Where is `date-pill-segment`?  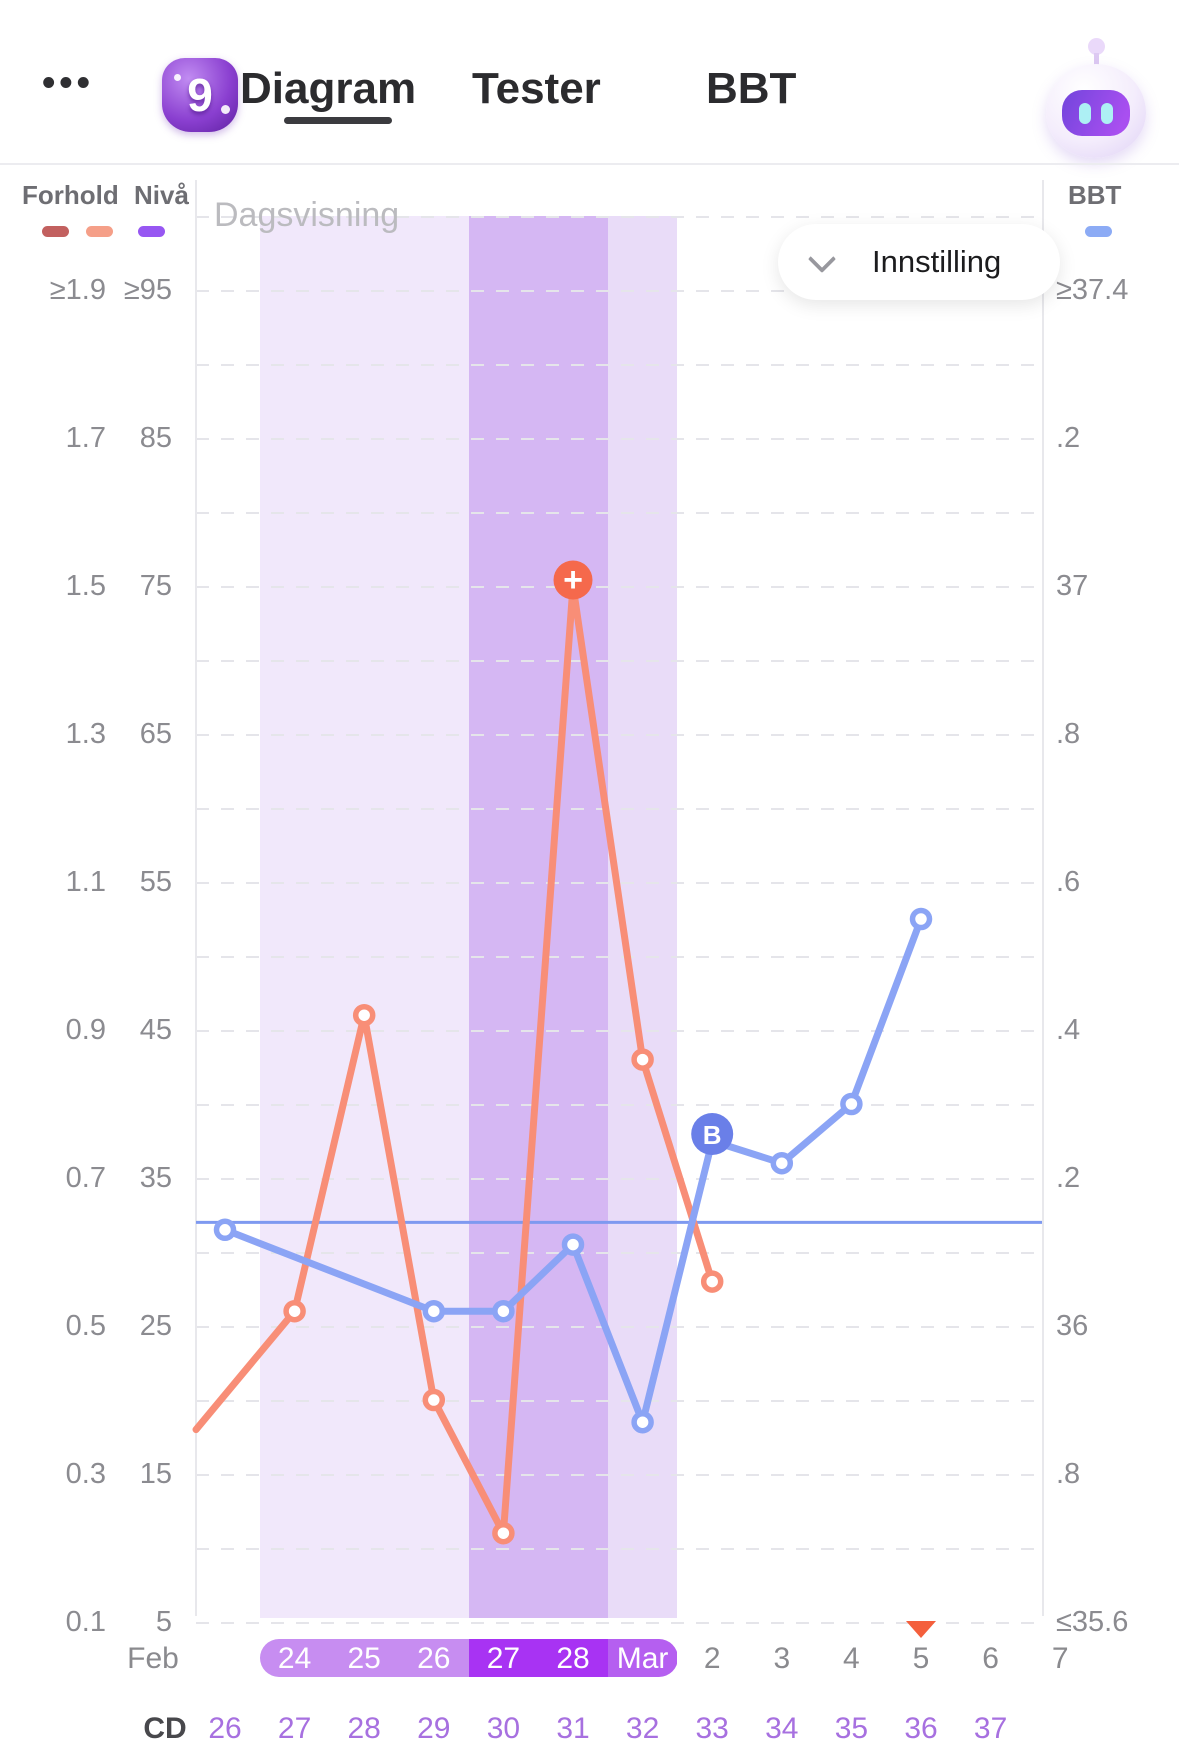 date-pill-segment is located at coordinates (642, 1658).